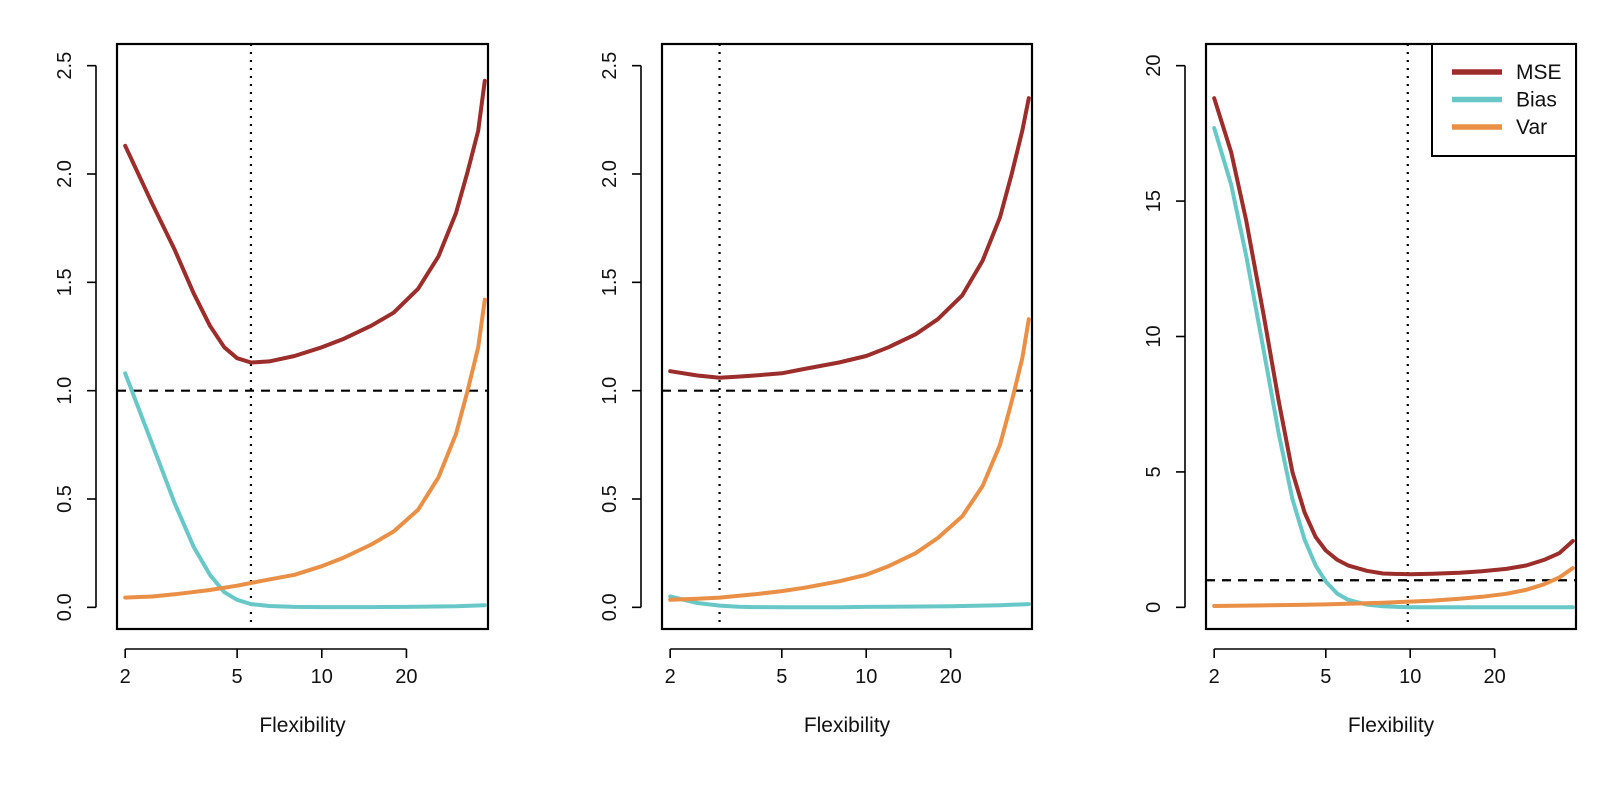 Image resolution: width=1608 pixels, height=798 pixels. Describe the element at coordinates (1154, 201) in the screenshot. I see `y-tick-label: 15` at that location.